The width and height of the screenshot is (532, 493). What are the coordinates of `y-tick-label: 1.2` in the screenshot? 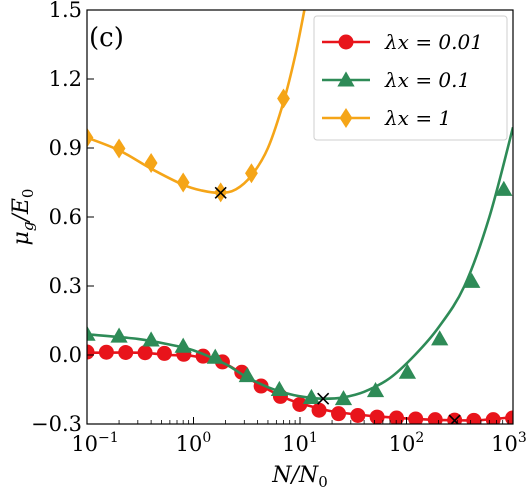 It's located at (65, 79).